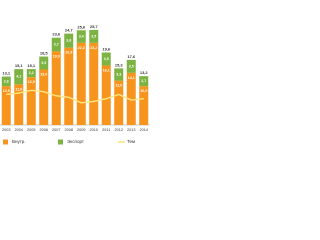  What do you see at coordinates (144, 72) in the screenshot?
I see `total-label: 13,2` at bounding box center [144, 72].